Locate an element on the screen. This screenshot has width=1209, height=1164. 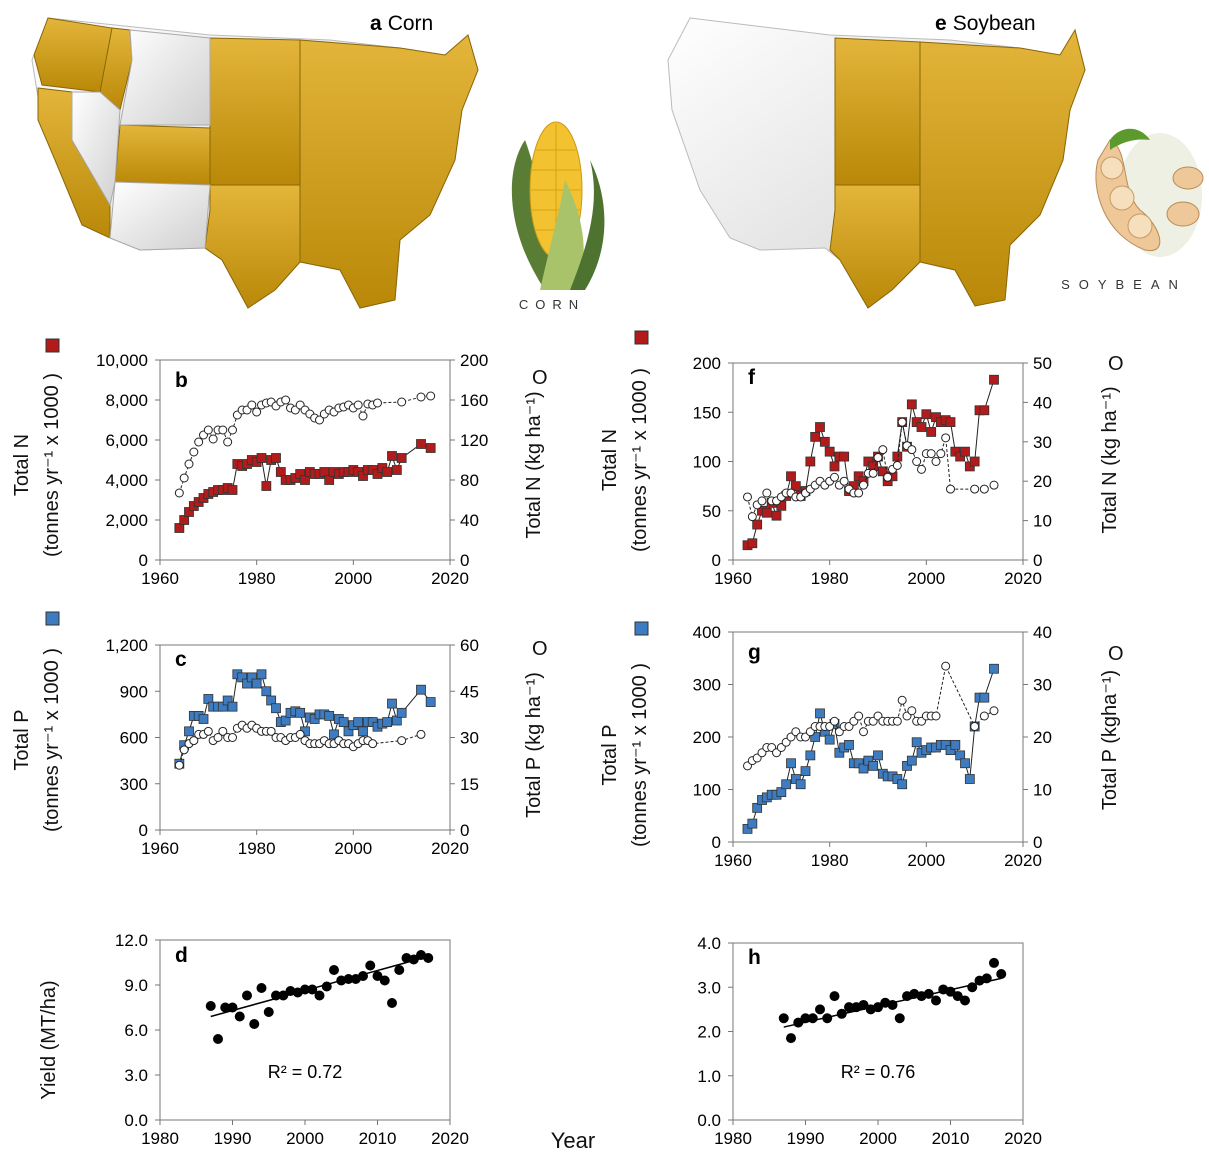
chart-c-xtick-label: 1960 is located at coordinates (160, 848).